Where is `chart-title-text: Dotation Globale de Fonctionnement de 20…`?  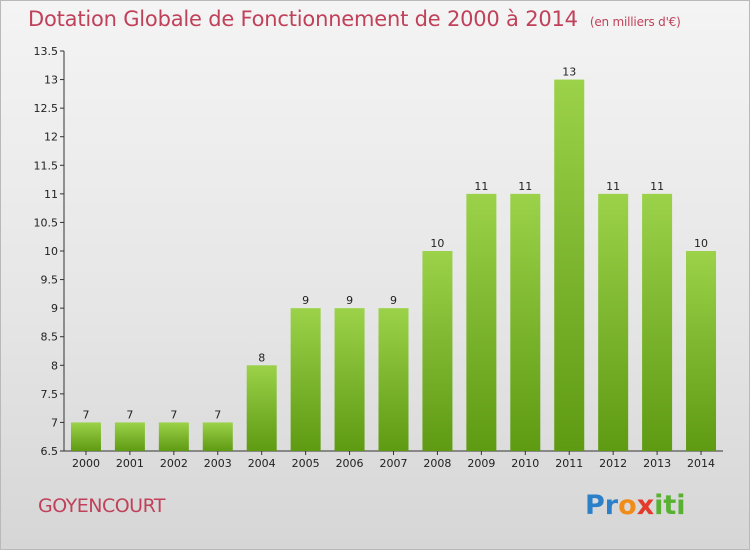
chart-title-text: Dotation Globale de Fonctionnement de 20… is located at coordinates (303, 19).